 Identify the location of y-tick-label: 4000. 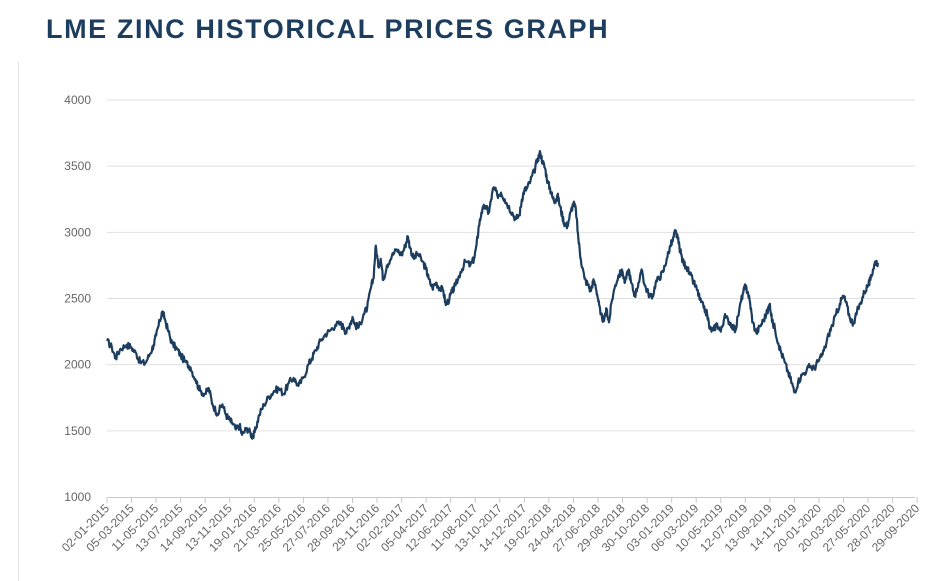
(77, 100).